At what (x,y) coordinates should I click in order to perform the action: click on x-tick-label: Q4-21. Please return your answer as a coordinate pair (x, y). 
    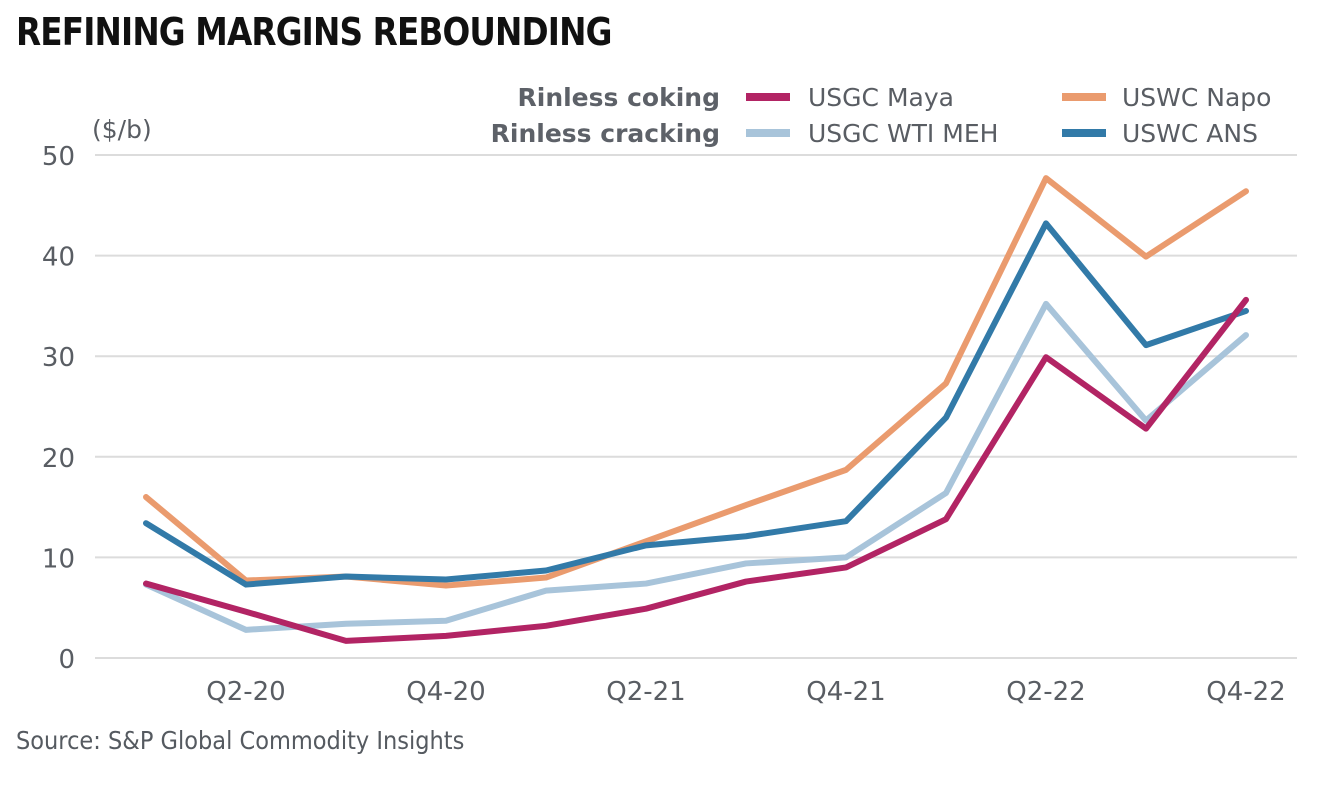
    Looking at the image, I should click on (845, 692).